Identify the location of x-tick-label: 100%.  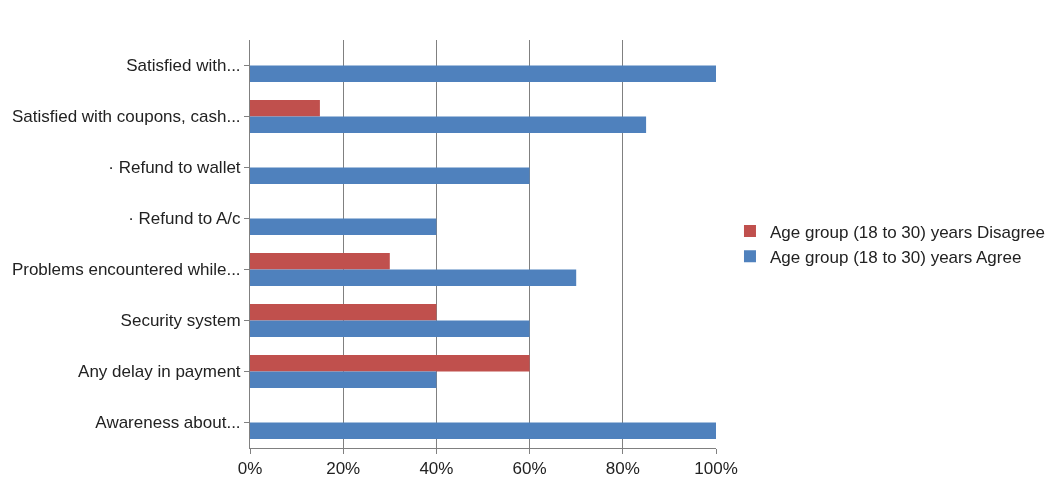
(716, 469).